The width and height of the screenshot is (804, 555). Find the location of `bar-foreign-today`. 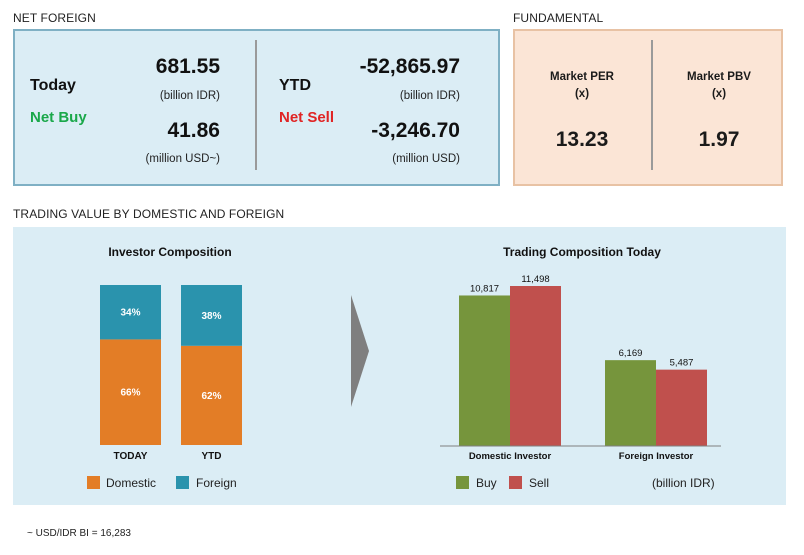

bar-foreign-today is located at coordinates (130, 312).